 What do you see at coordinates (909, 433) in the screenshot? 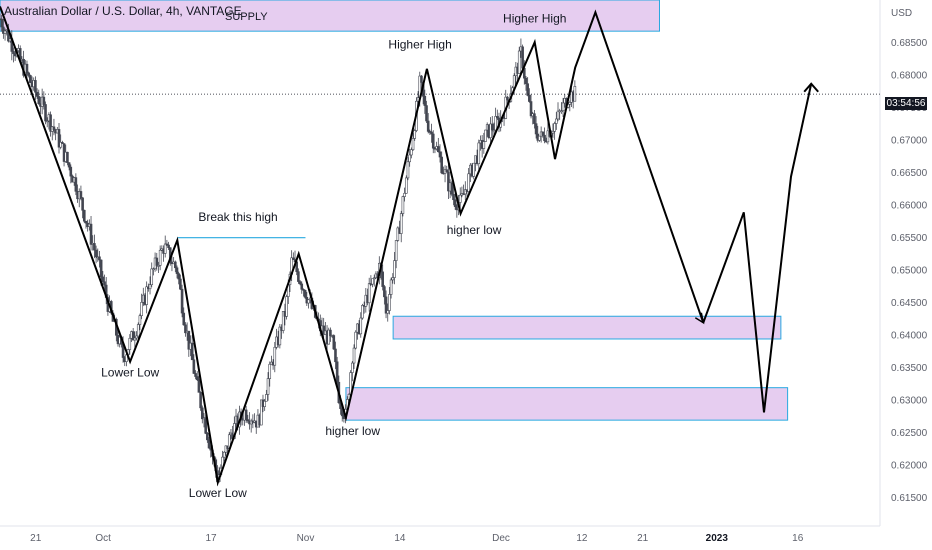
I see `y-tick-label: 0.62500` at bounding box center [909, 433].